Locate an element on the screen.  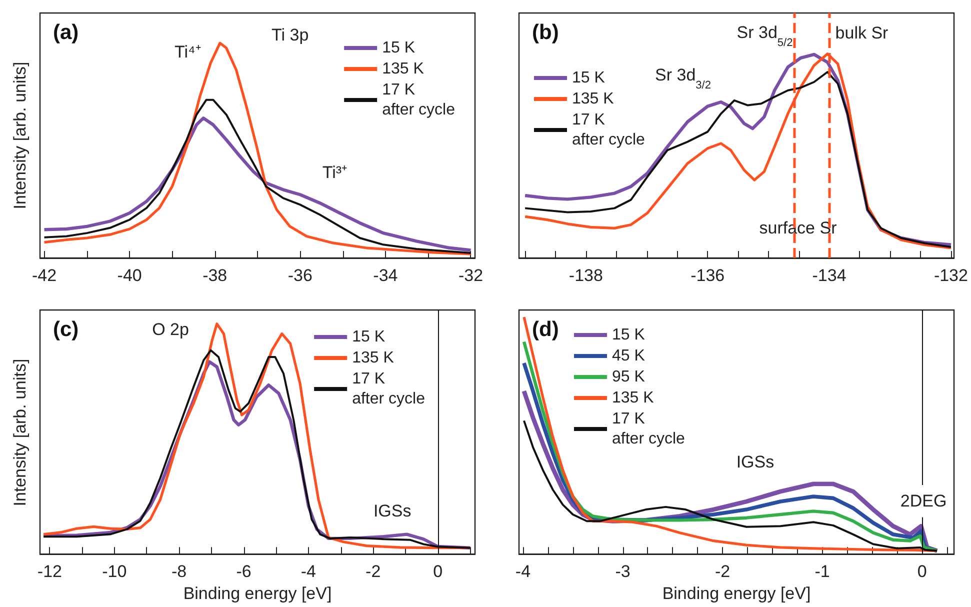
annotation: 2DEG is located at coordinates (923, 501).